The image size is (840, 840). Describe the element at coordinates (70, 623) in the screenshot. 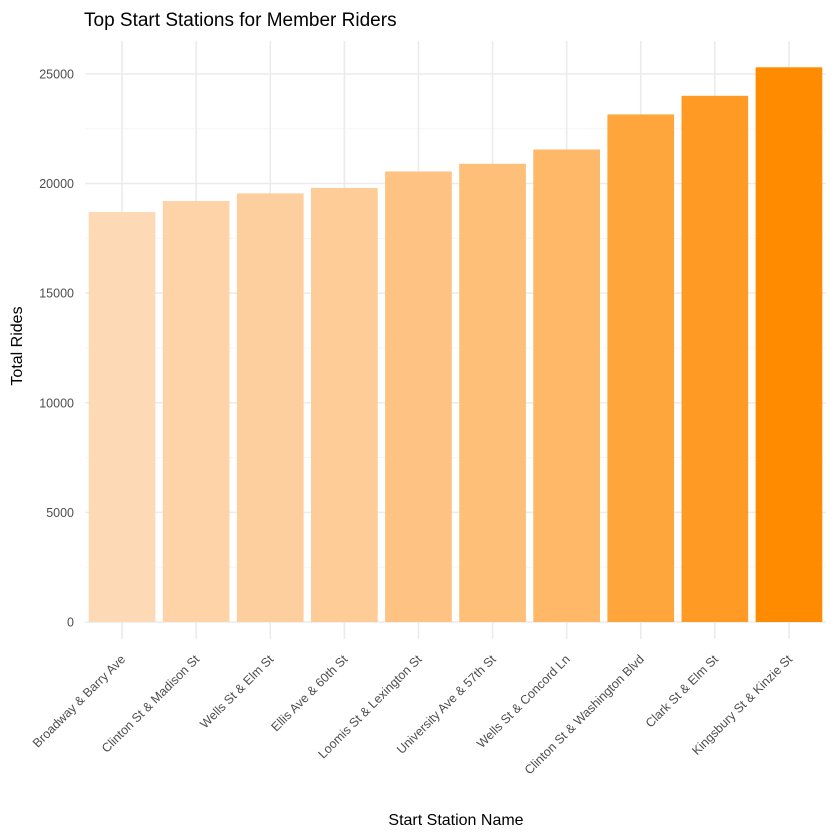

I see `y-tick-label: 0` at that location.